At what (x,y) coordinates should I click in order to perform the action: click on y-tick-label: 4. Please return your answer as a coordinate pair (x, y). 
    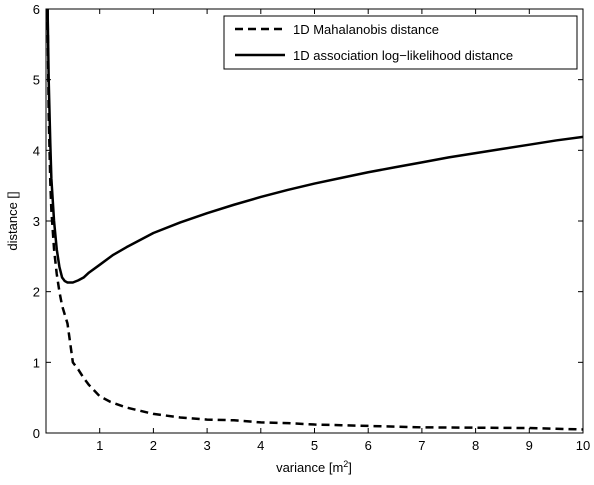
    Looking at the image, I should click on (36, 150).